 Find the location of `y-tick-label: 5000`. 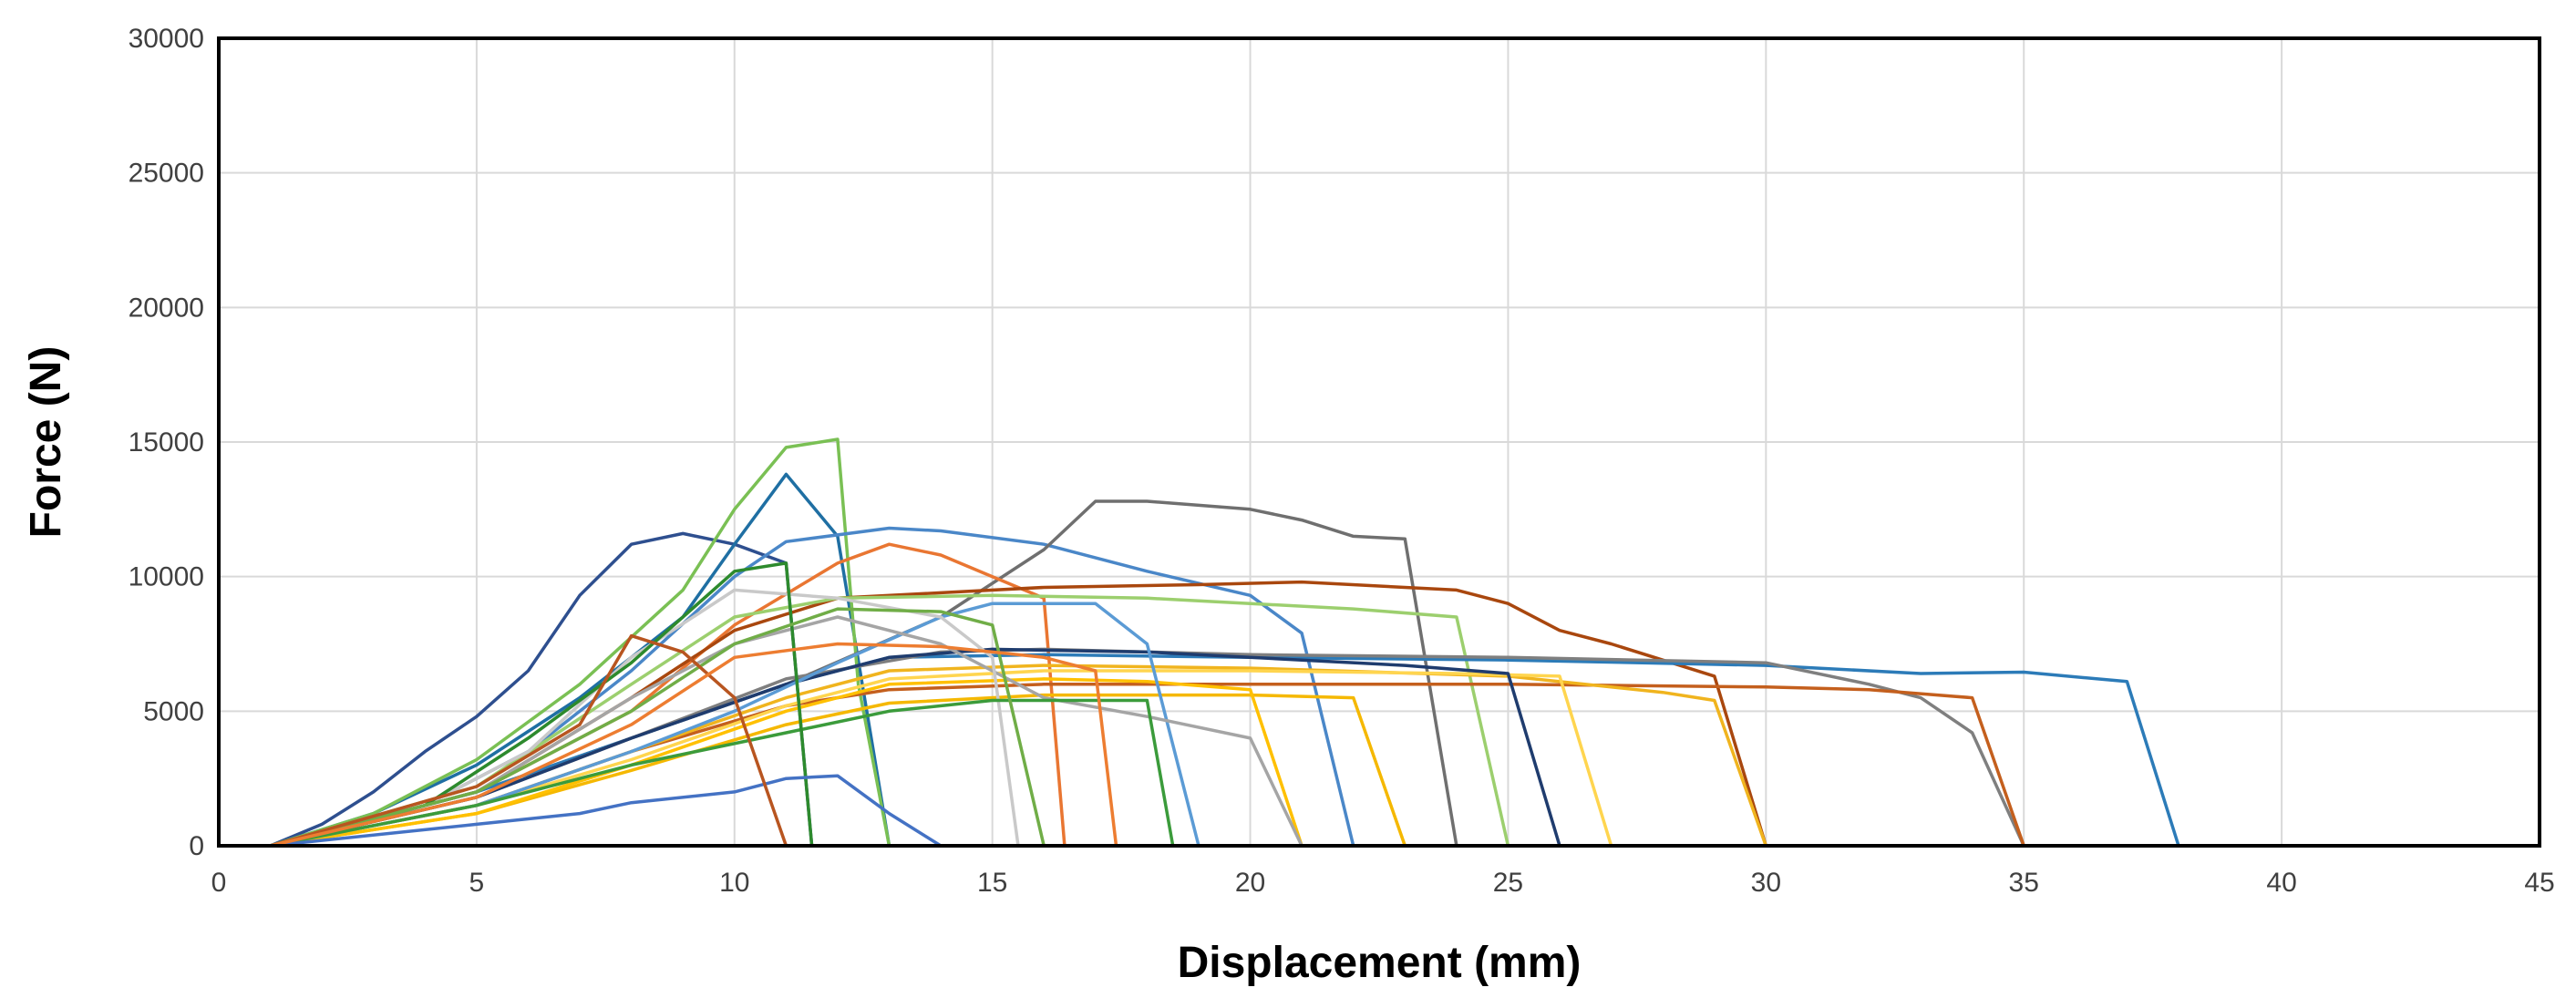

y-tick-label: 5000 is located at coordinates (173, 711).